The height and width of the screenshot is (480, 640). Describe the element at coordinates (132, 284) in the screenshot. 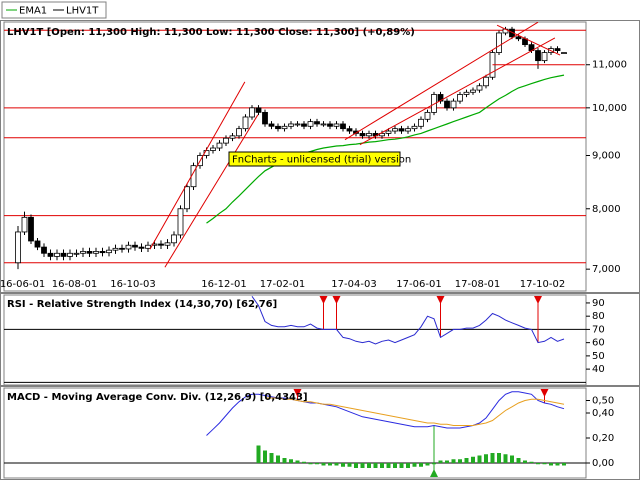

I see `x-tick-label: 16-10-03` at that location.